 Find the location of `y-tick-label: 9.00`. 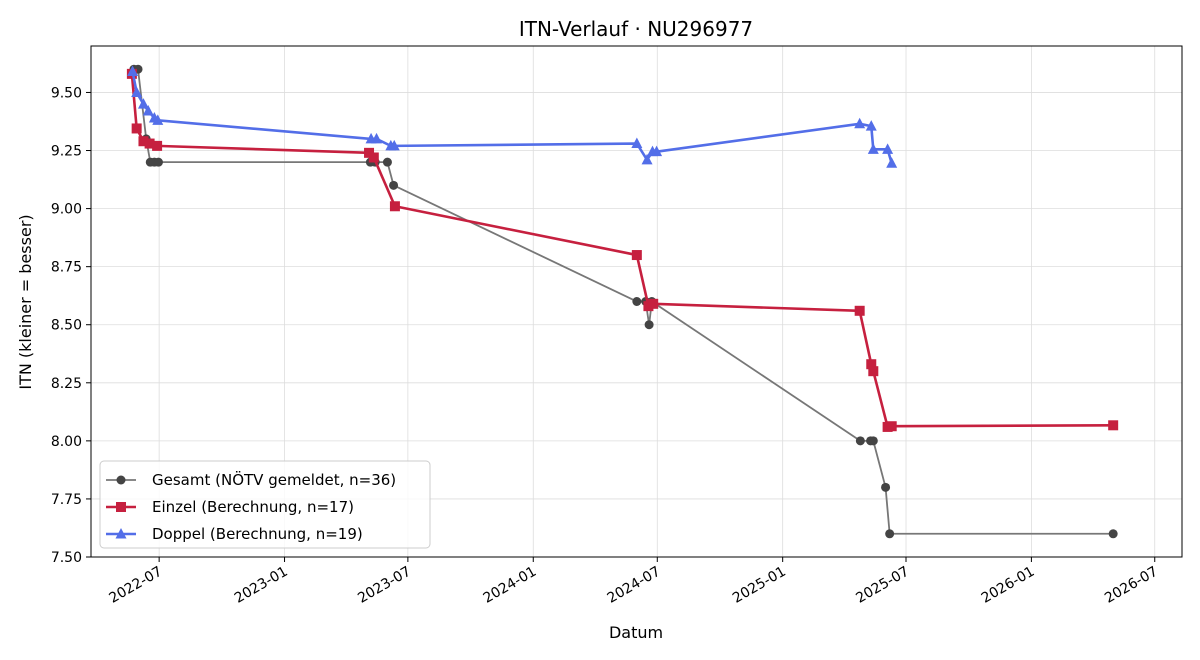

y-tick-label: 9.00 is located at coordinates (66, 210).